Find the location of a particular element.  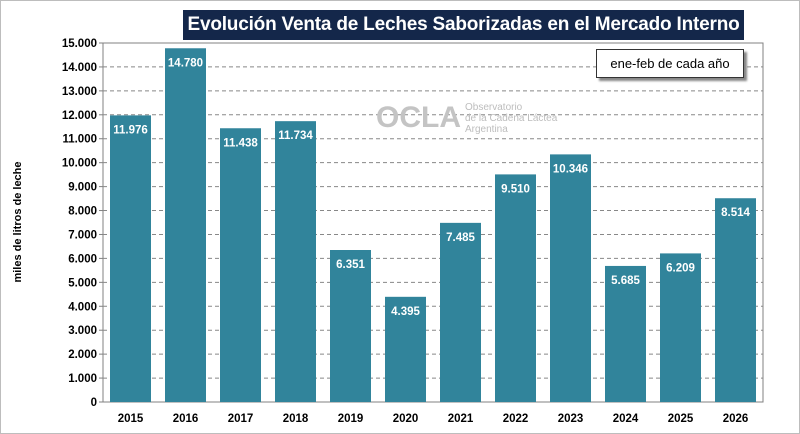

y-tick-label: 0 is located at coordinates (94, 403).